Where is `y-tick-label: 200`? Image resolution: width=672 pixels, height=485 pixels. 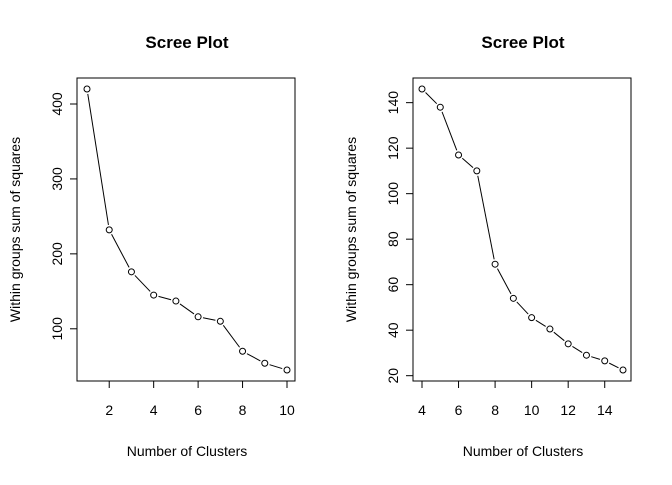 y-tick-label: 200 is located at coordinates (57, 254).